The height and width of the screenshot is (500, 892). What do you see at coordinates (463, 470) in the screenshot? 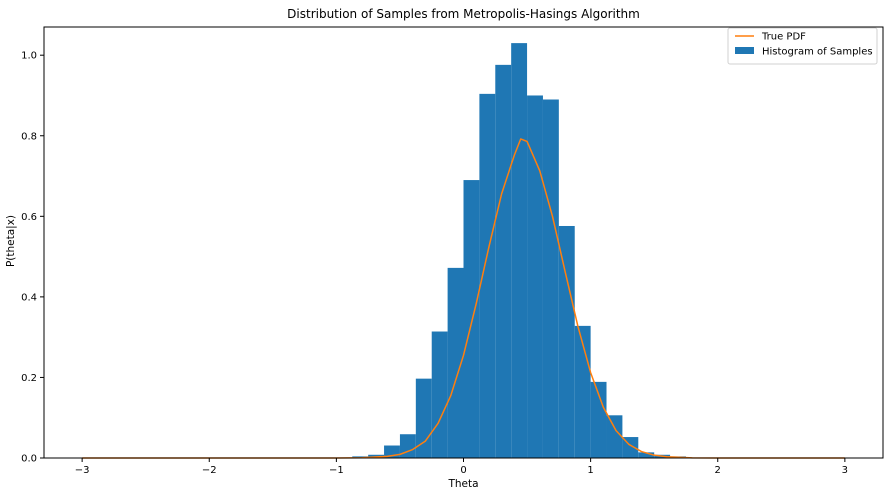
I see `x-tick-label: 0` at bounding box center [463, 470].